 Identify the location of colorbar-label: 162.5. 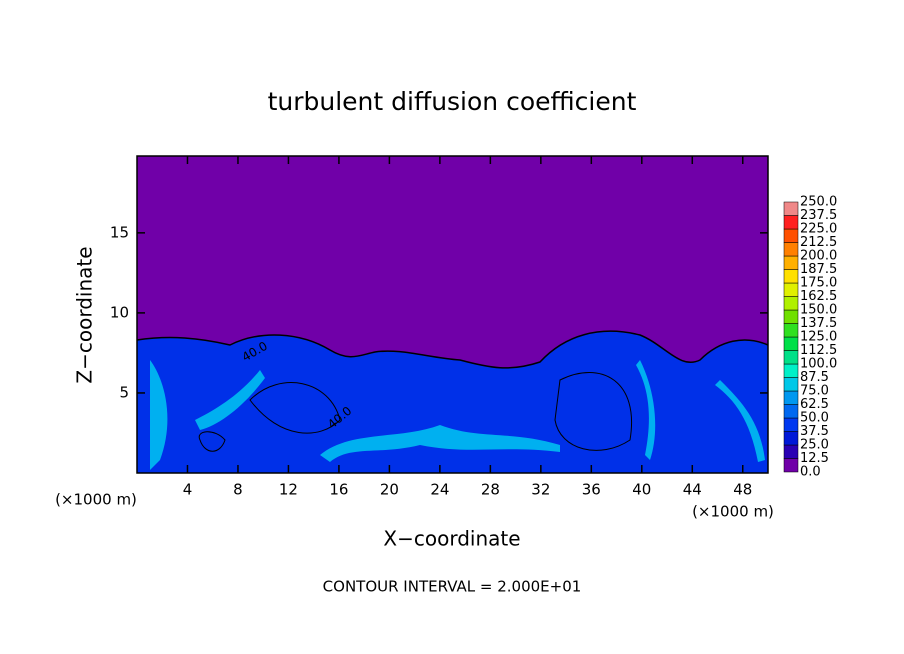
(818, 296).